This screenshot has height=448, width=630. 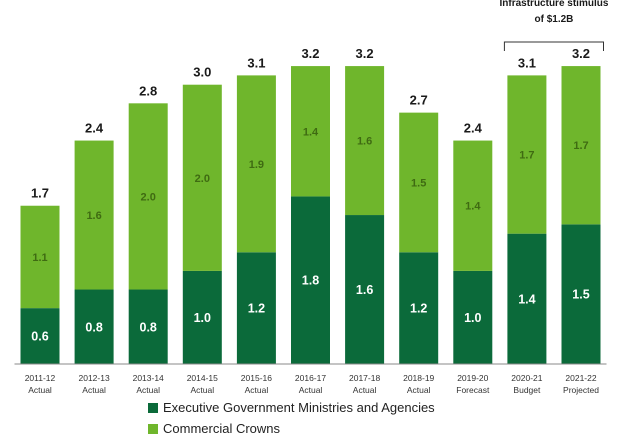 What do you see at coordinates (527, 390) in the screenshot?
I see `x-tick-label-status: Budget` at bounding box center [527, 390].